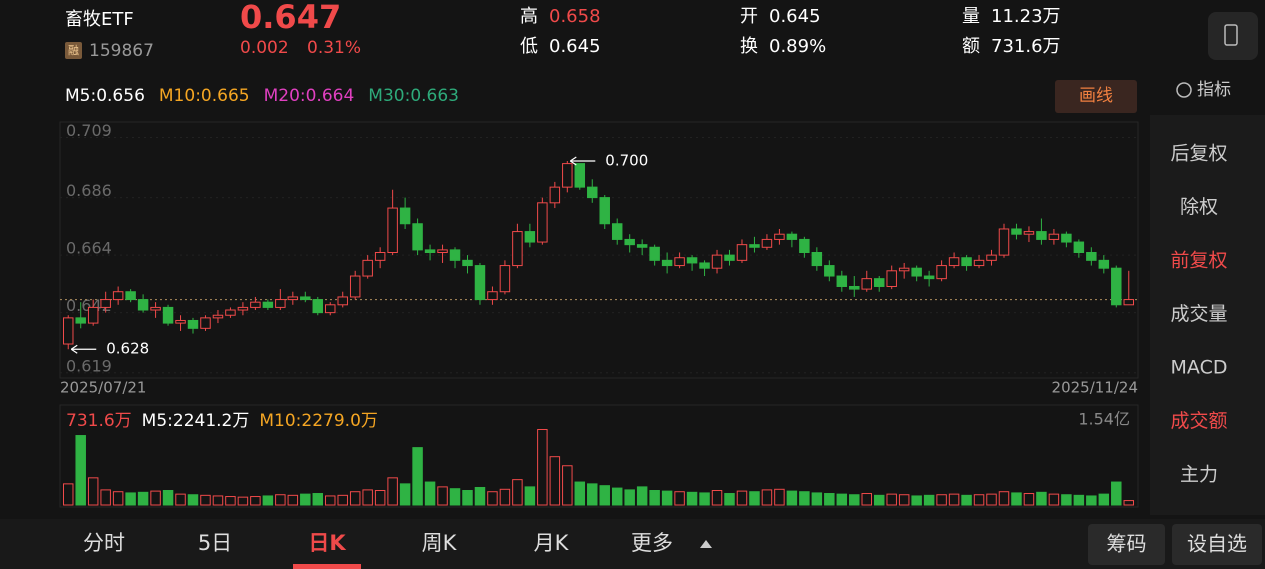  What do you see at coordinates (103, 388) in the screenshot?
I see `x-tick-label: 2025/07/21` at bounding box center [103, 388].